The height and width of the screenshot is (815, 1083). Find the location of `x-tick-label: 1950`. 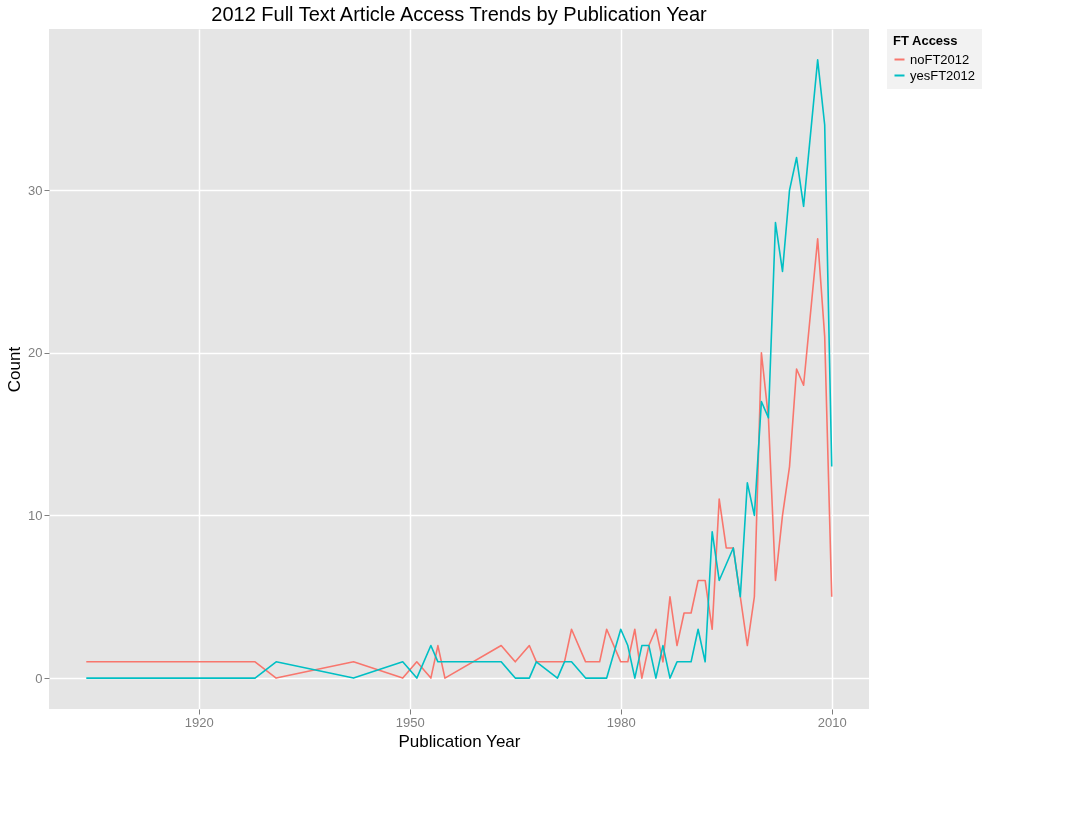

x-tick-label: 1950 is located at coordinates (410, 722).